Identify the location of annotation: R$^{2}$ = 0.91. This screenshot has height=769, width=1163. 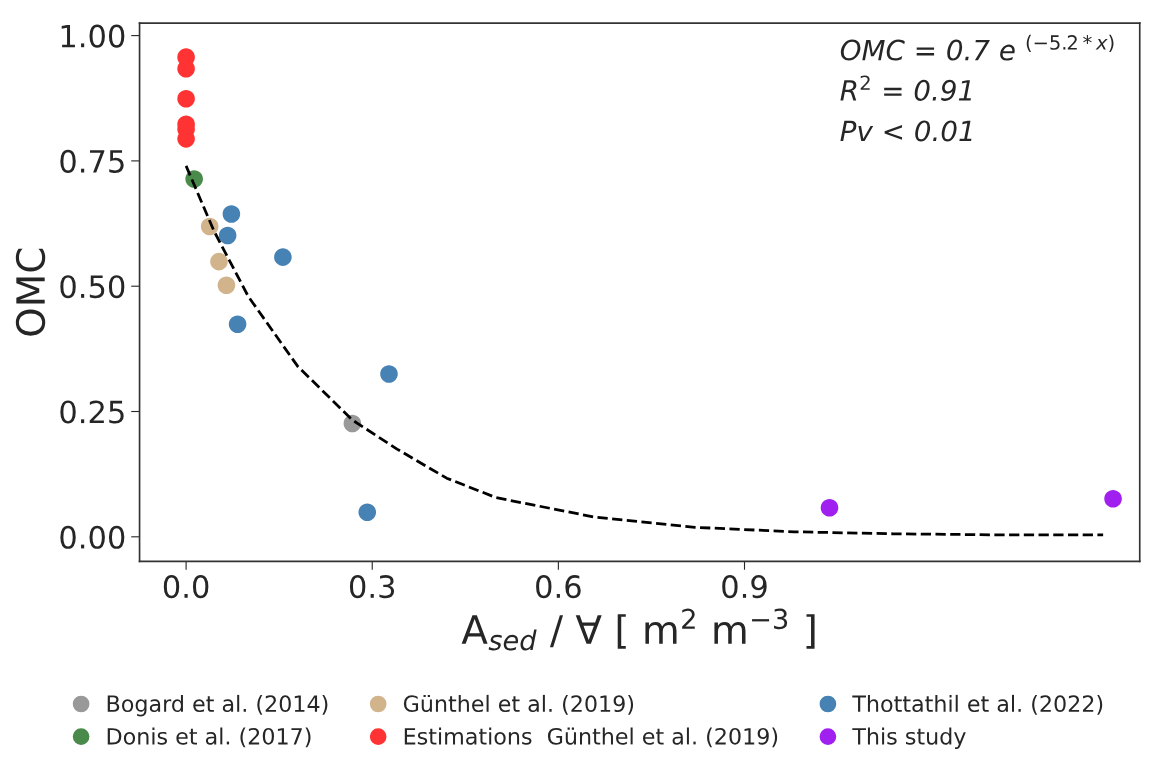
(905, 88).